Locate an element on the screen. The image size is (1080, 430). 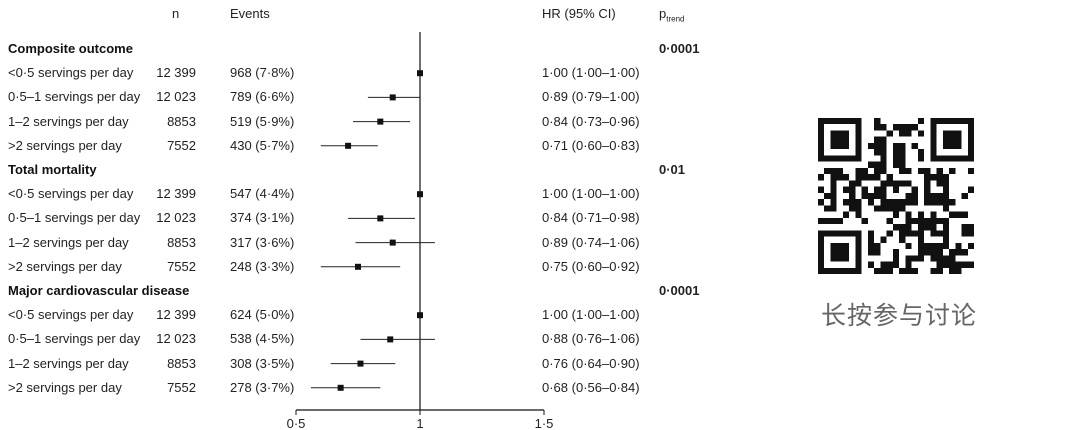
row-hr-ci: 0·76 (0·64–0·90) is located at coordinates (591, 363).